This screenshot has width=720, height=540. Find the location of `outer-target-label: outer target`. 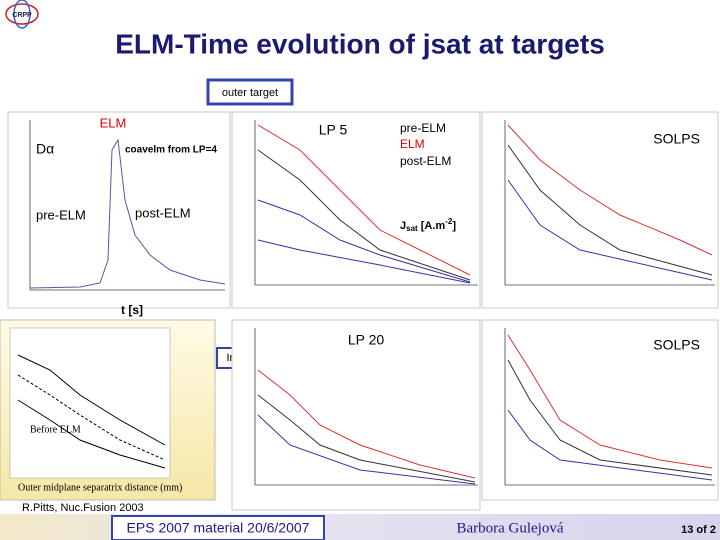

outer-target-label: outer target is located at coordinates (250, 93).